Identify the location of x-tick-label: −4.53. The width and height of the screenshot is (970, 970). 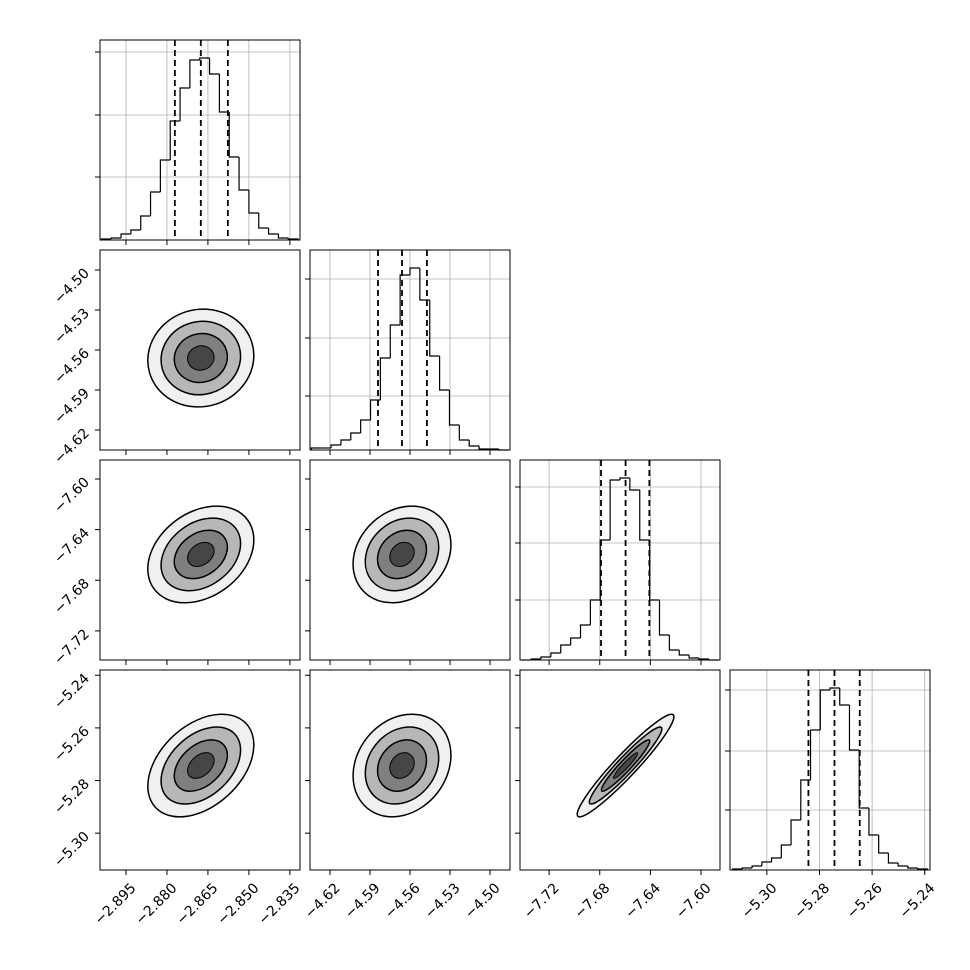
(443, 901).